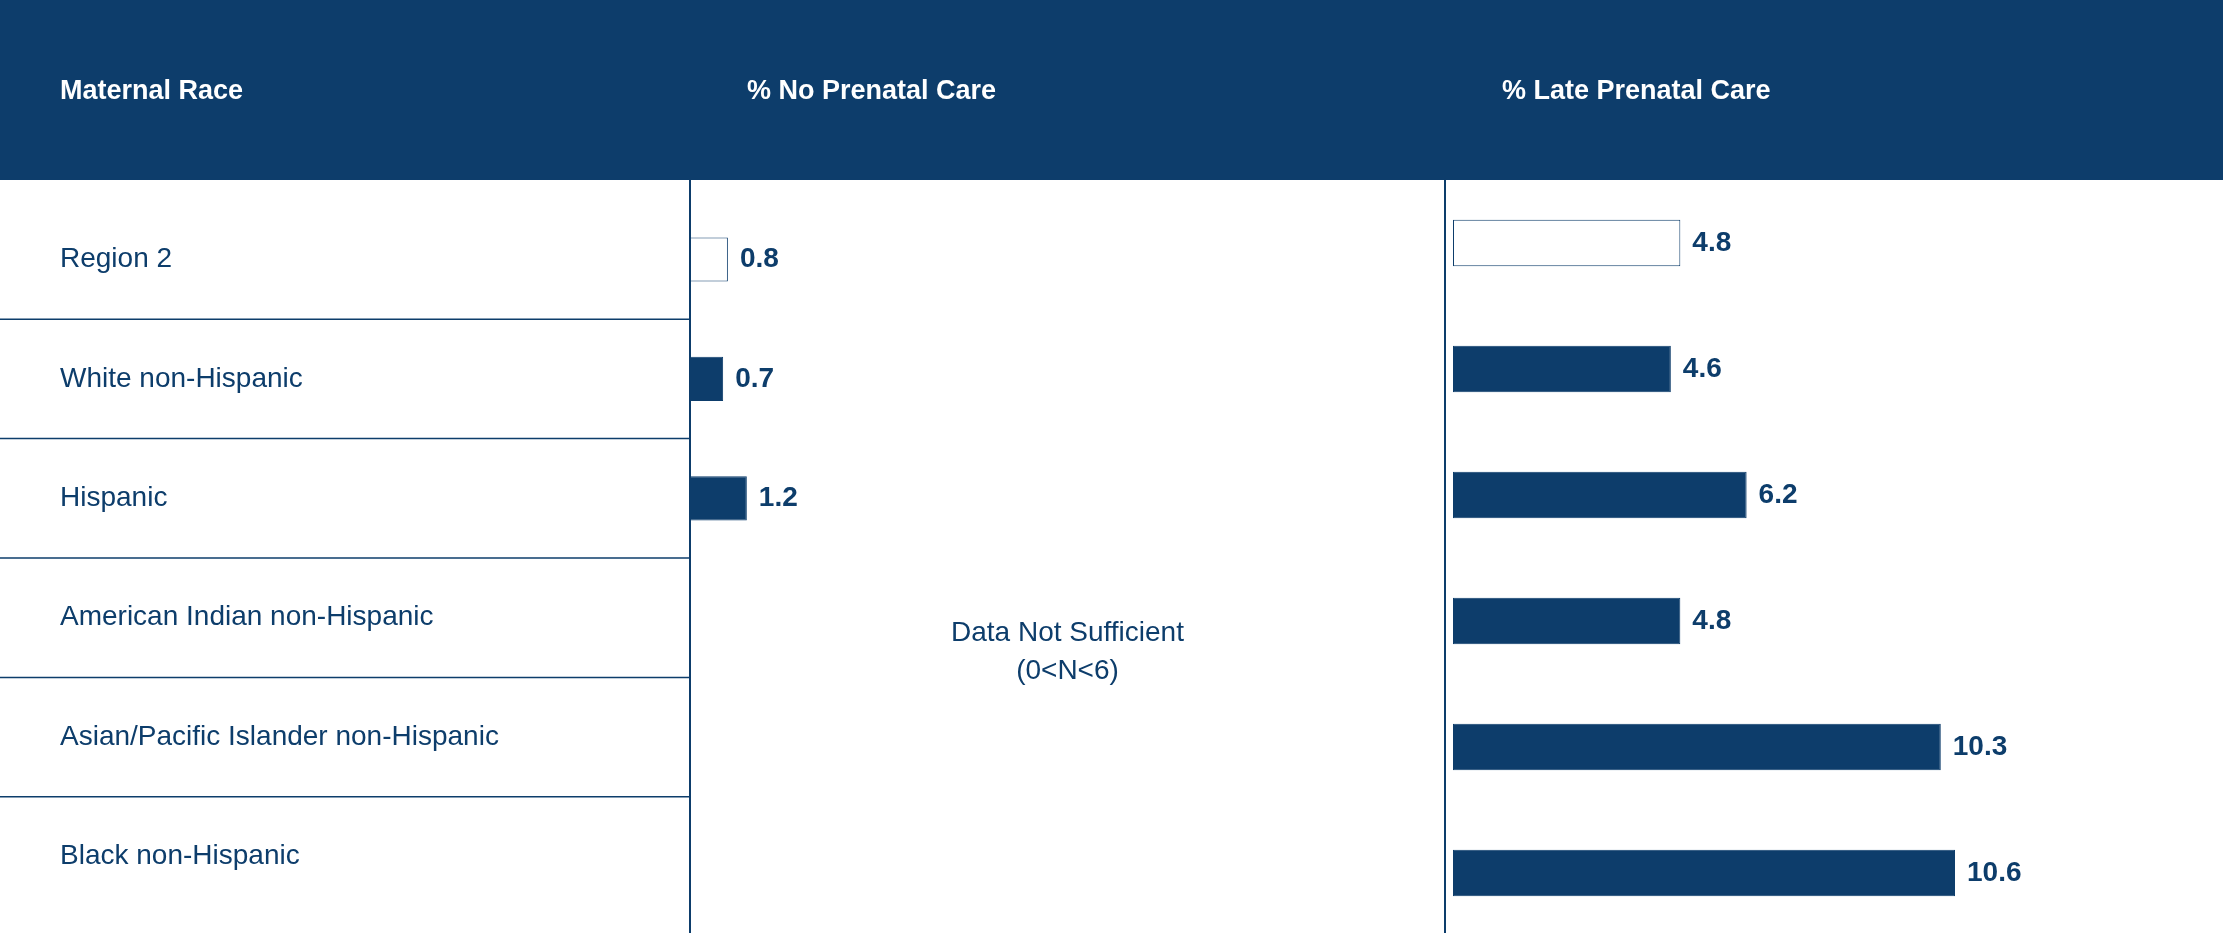 Image resolution: width=2223 pixels, height=933 pixels. I want to click on data-label: 10.6, so click(1994, 871).